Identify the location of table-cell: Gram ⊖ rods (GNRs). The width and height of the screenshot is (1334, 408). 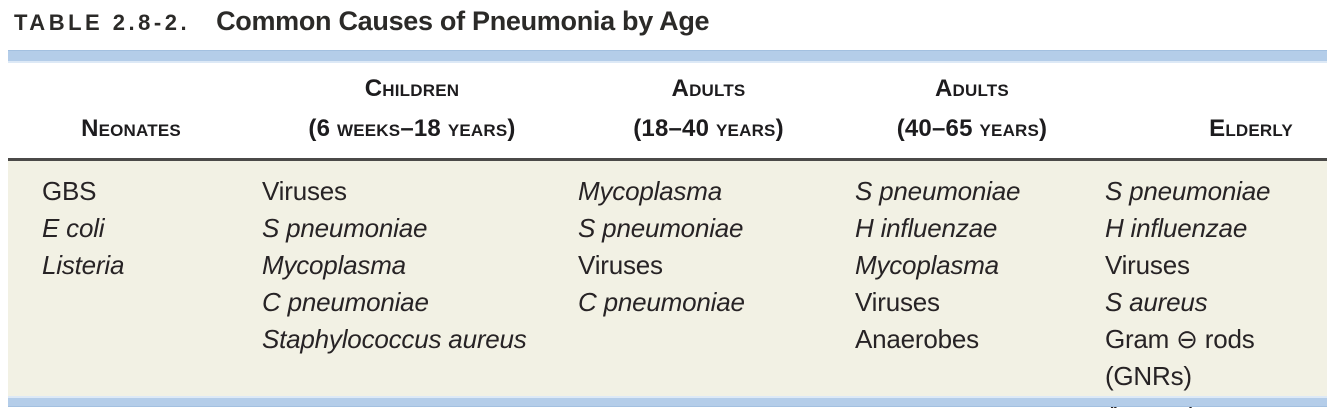
(1179, 357).